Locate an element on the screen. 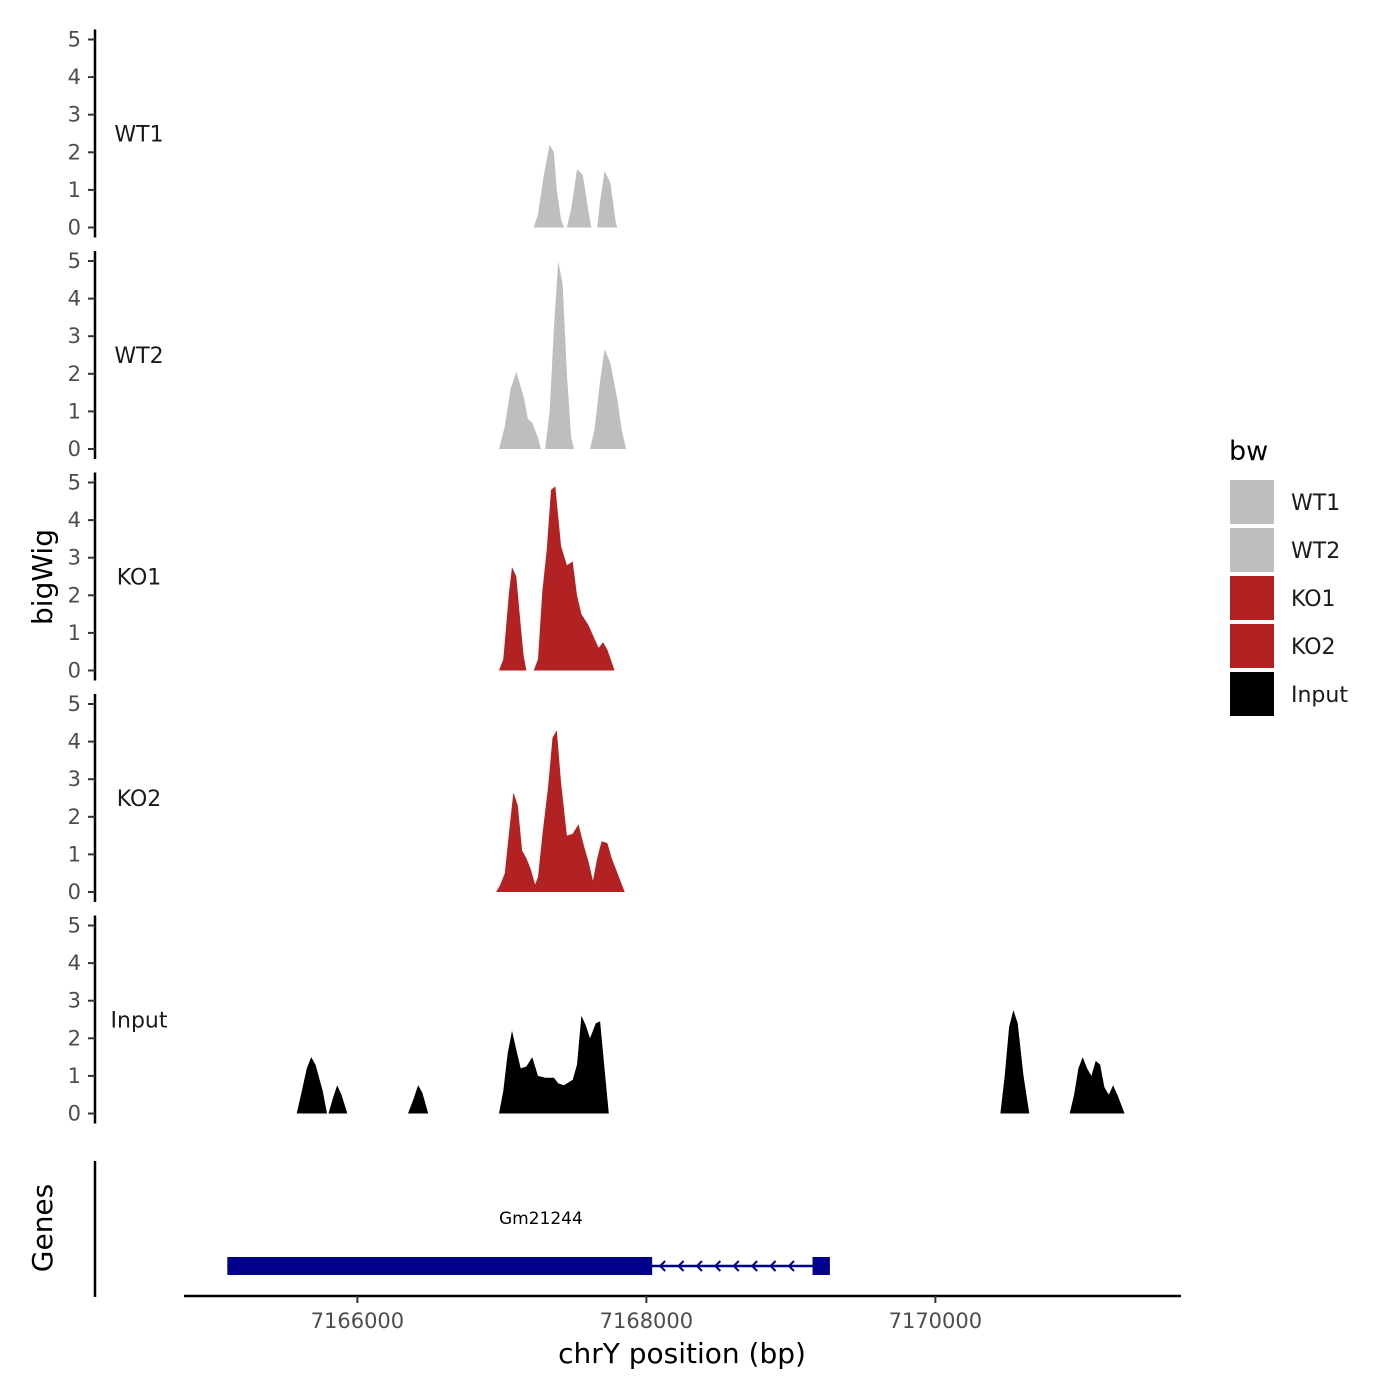 This screenshot has height=1400, width=1400. track-ko2: 0 1 2 3 4 5 KO2 is located at coordinates (346, 798).